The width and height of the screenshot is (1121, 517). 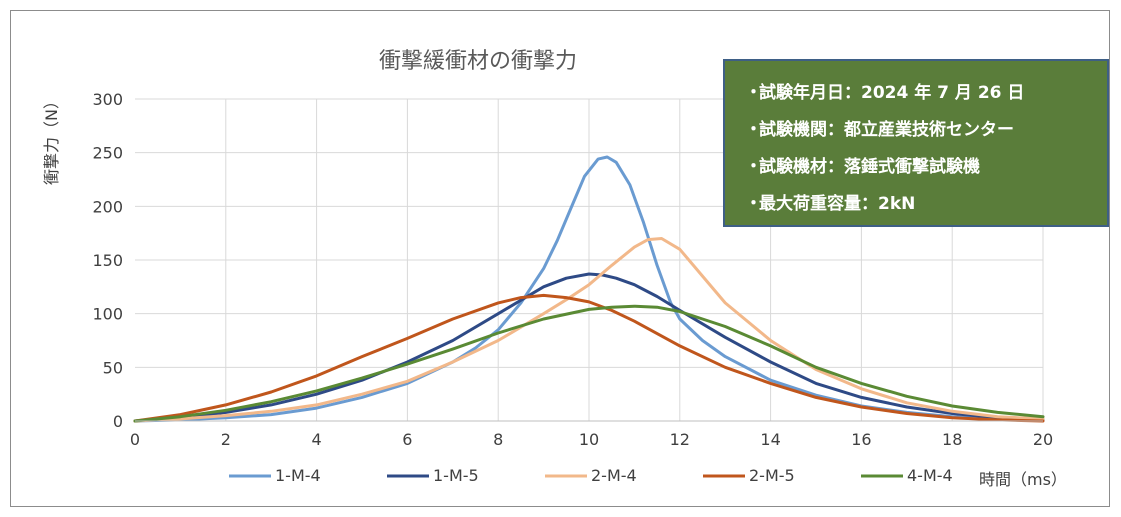 I want to click on y-tick-label: 150, so click(x=107, y=260).